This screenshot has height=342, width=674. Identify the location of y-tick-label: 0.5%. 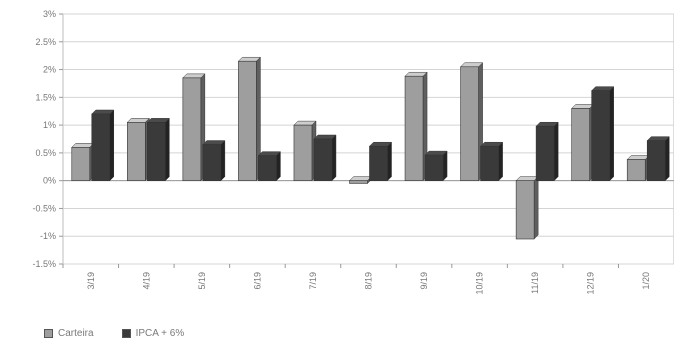
(45, 153).